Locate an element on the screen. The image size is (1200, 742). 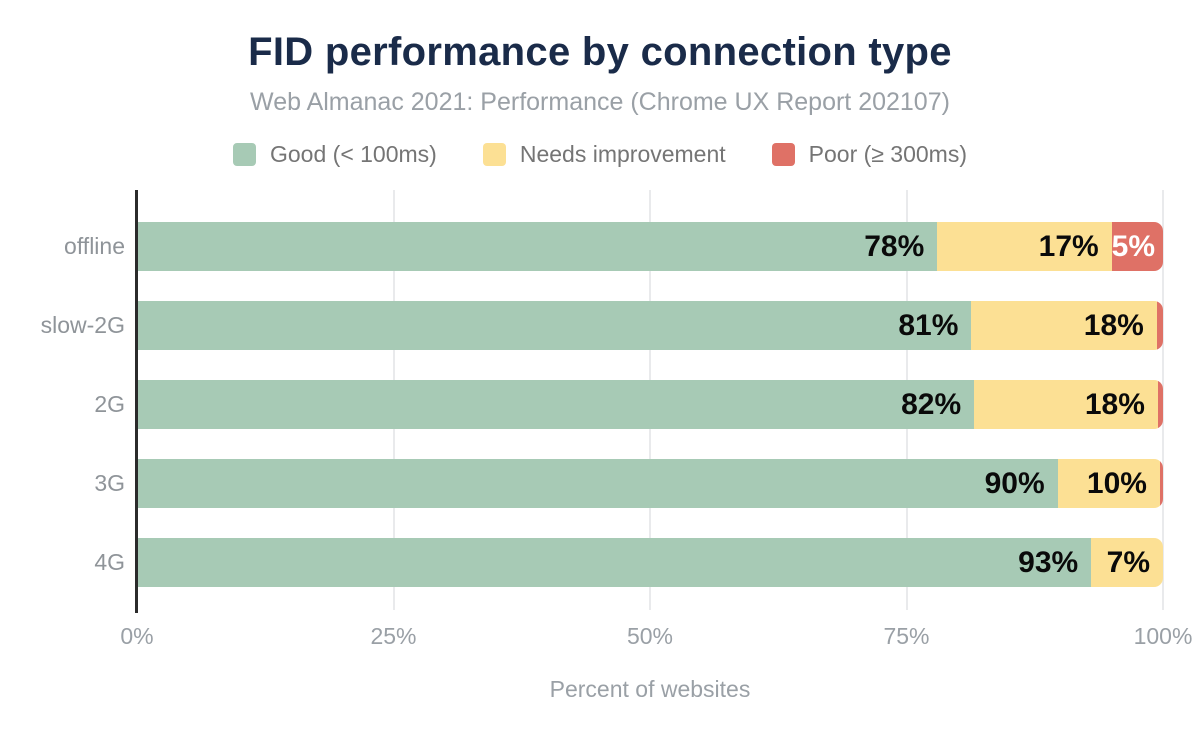
bar-value-label: 81% is located at coordinates (928, 325).